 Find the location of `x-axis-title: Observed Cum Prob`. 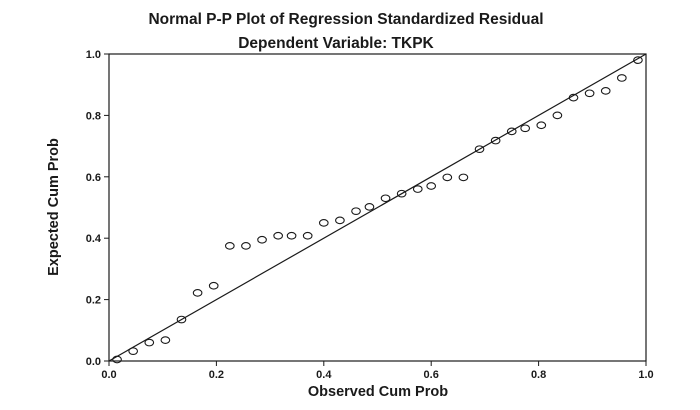

x-axis-title: Observed Cum Prob is located at coordinates (378, 392).